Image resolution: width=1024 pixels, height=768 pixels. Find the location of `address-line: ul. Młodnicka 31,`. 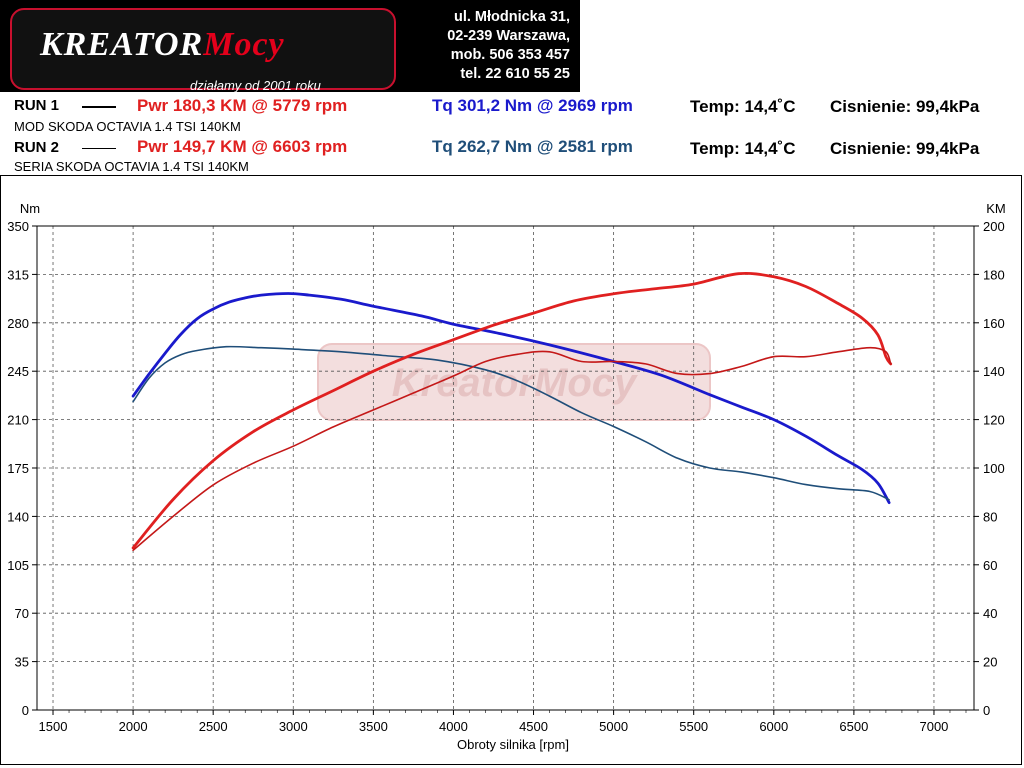

address-line: ul. Młodnicka 31, is located at coordinates (511, 17).